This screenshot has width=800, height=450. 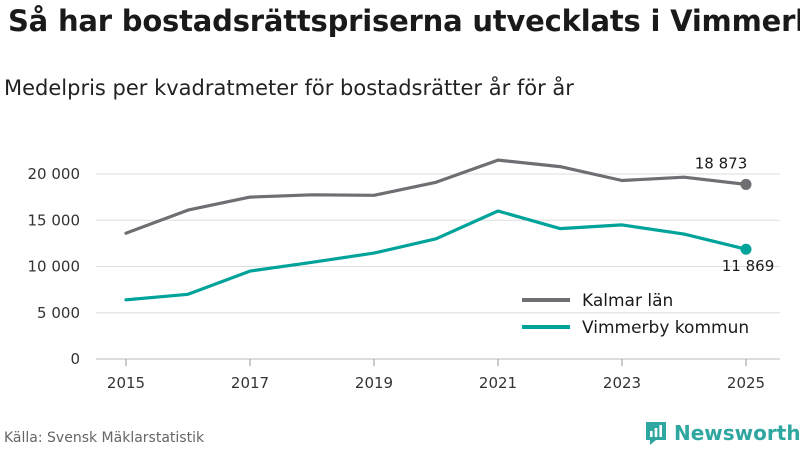 I want to click on source-note: Källa: Svensk Mäklarstatistik, so click(x=104, y=438).